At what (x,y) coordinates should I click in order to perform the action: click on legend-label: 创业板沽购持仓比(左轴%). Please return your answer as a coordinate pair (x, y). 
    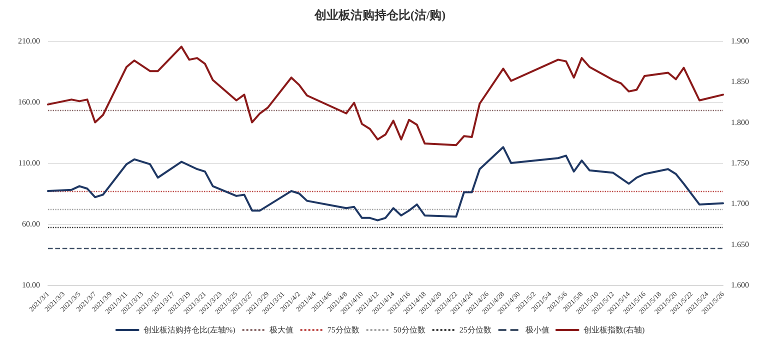
    Looking at the image, I should click on (189, 330).